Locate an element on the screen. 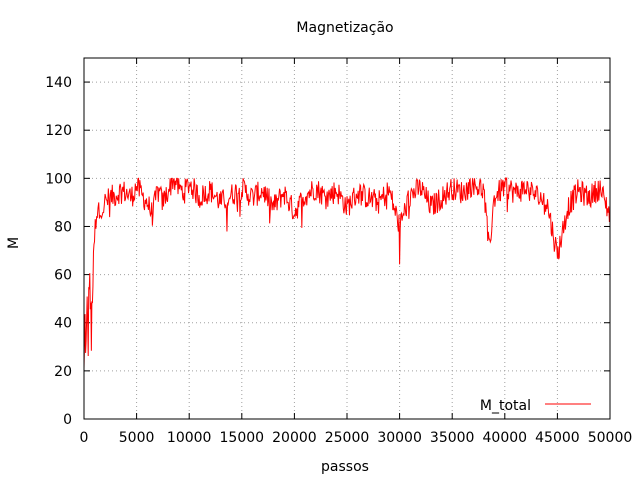 The width and height of the screenshot is (640, 480). x-tick-label: 25000 is located at coordinates (347, 438).